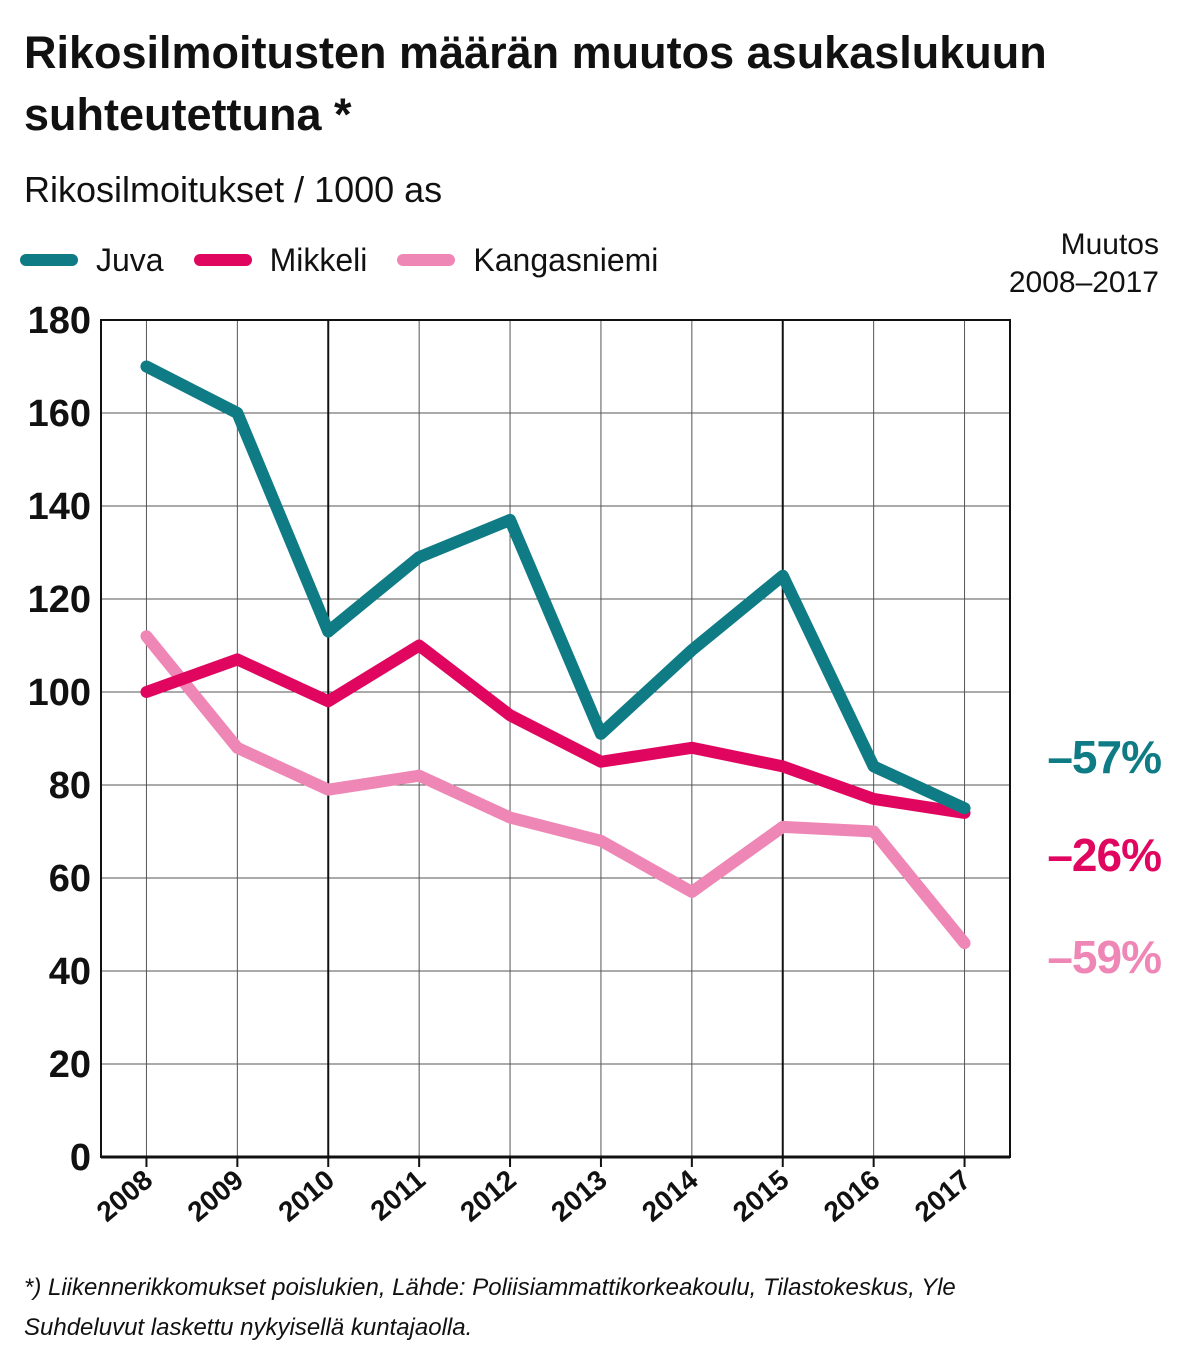 The image size is (1199, 1358). Describe the element at coordinates (92, 260) in the screenshot. I see `legend-item-juva: Juva` at that location.